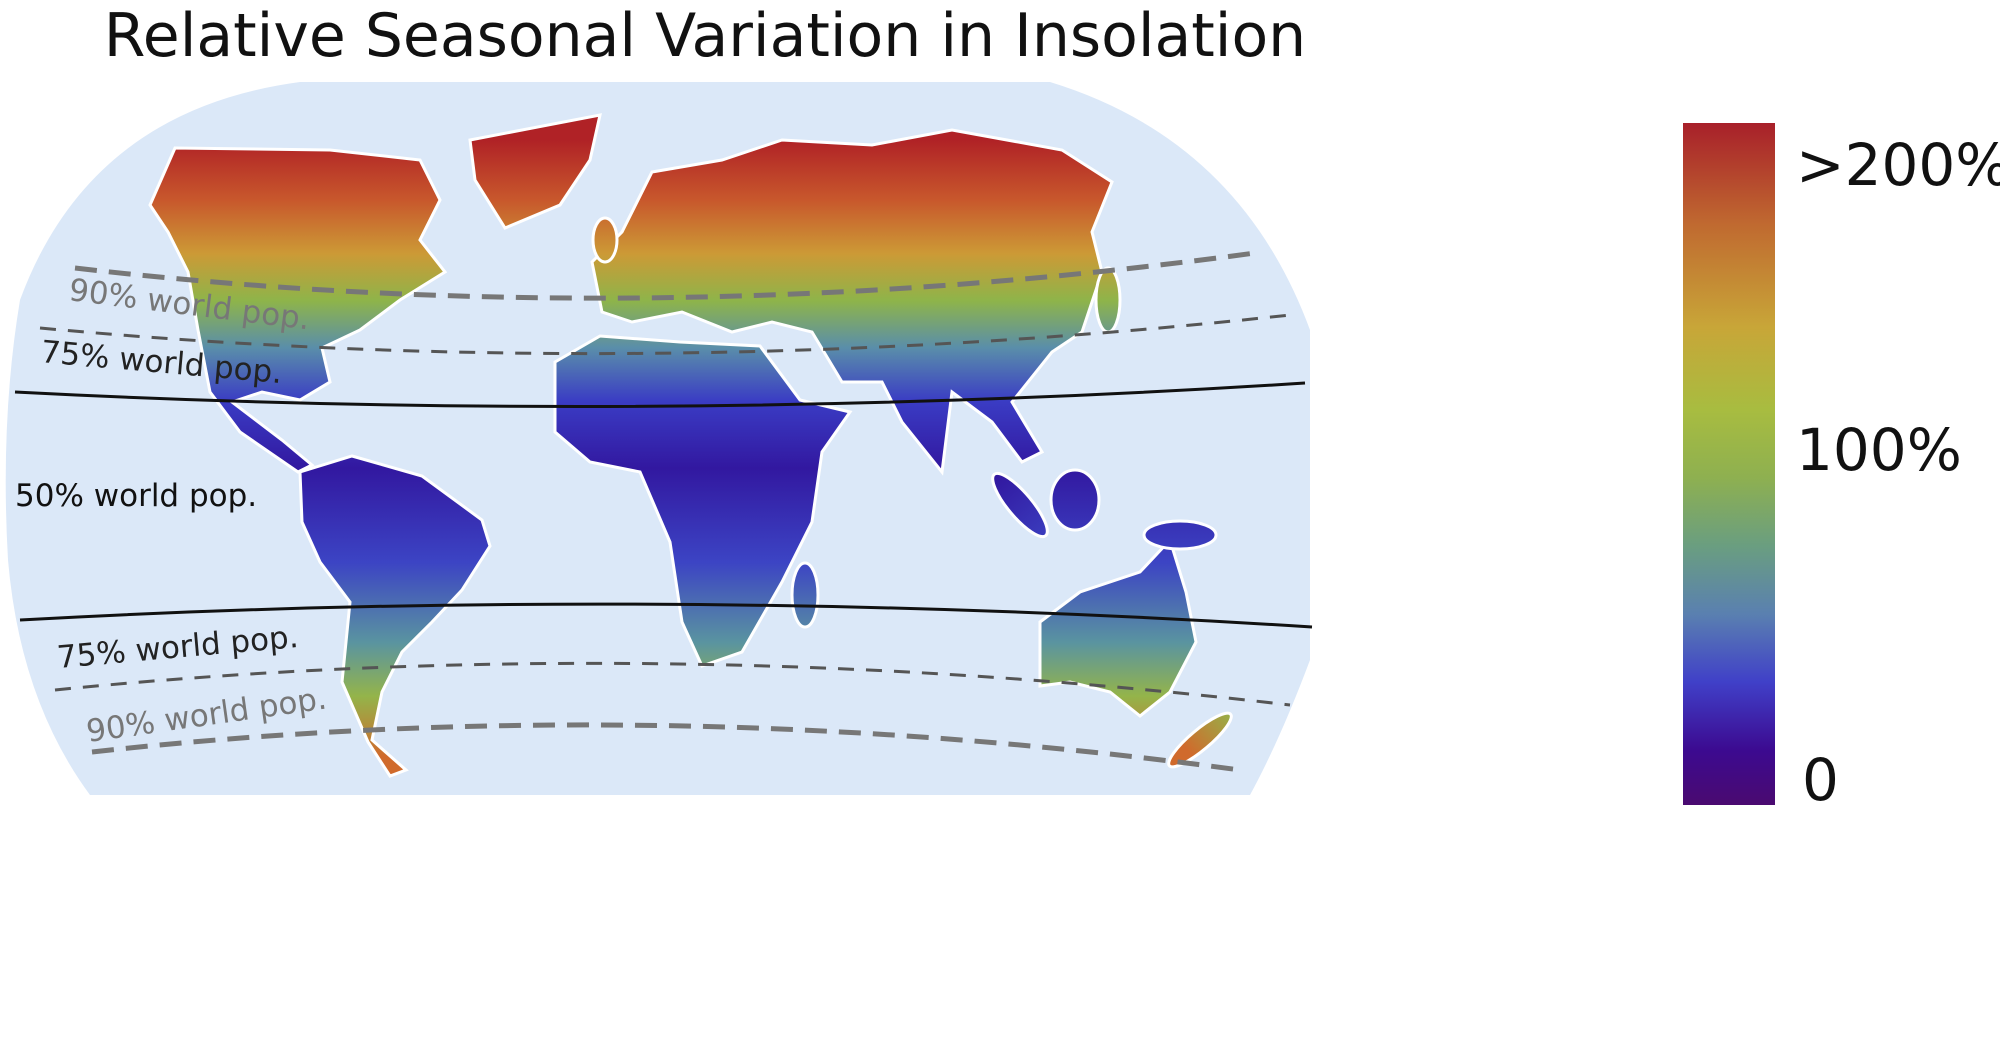 This screenshot has width=2000, height=1047. What do you see at coordinates (1180, 535) in the screenshot?
I see `new-guinea` at bounding box center [1180, 535].